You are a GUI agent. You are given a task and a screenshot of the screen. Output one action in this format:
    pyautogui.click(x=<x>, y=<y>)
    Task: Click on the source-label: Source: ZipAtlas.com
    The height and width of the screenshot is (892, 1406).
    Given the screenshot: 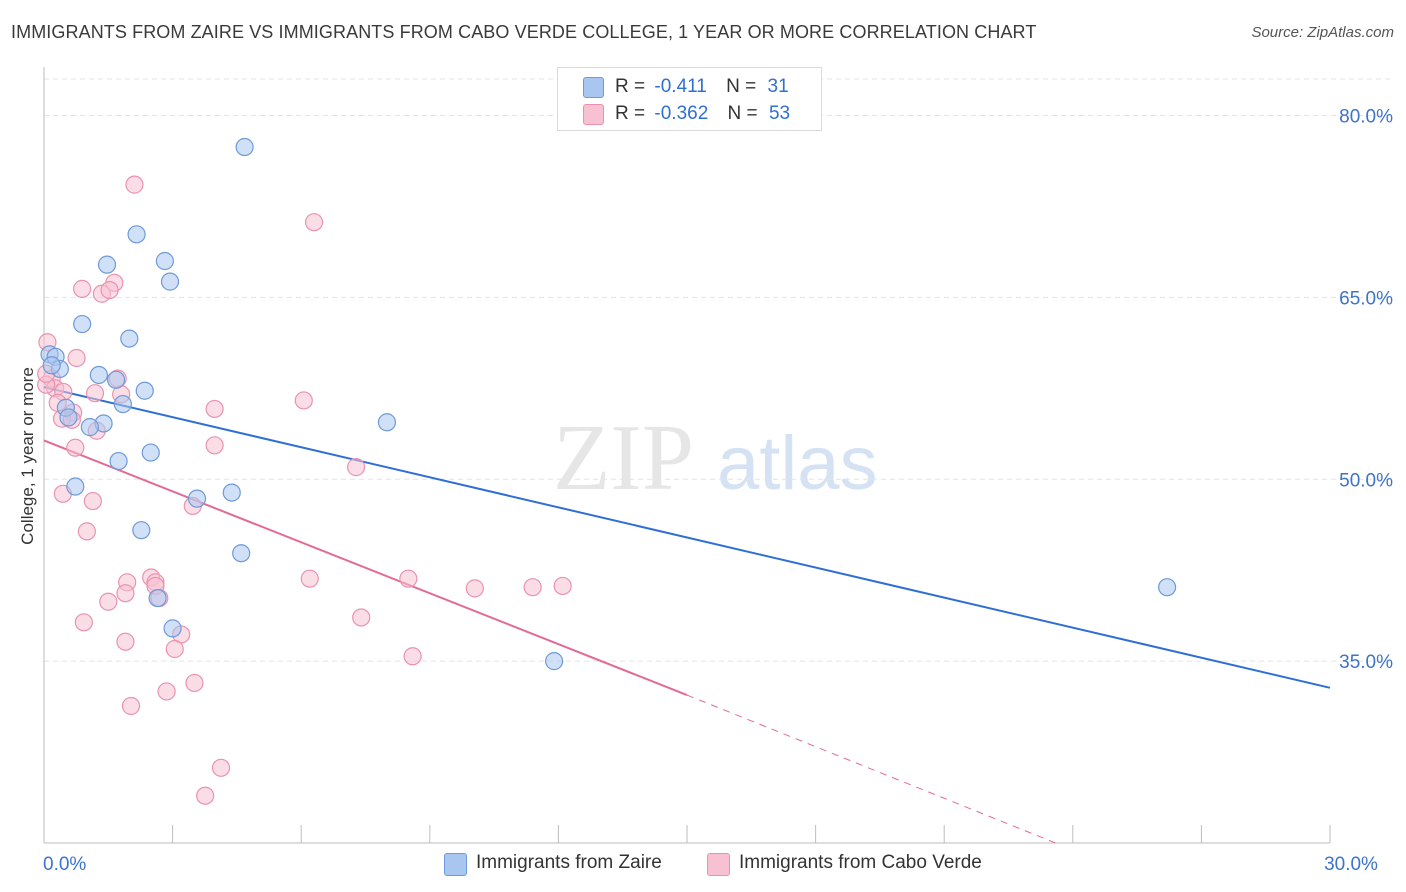 What is the action you would take?
    pyautogui.click(x=1322, y=32)
    